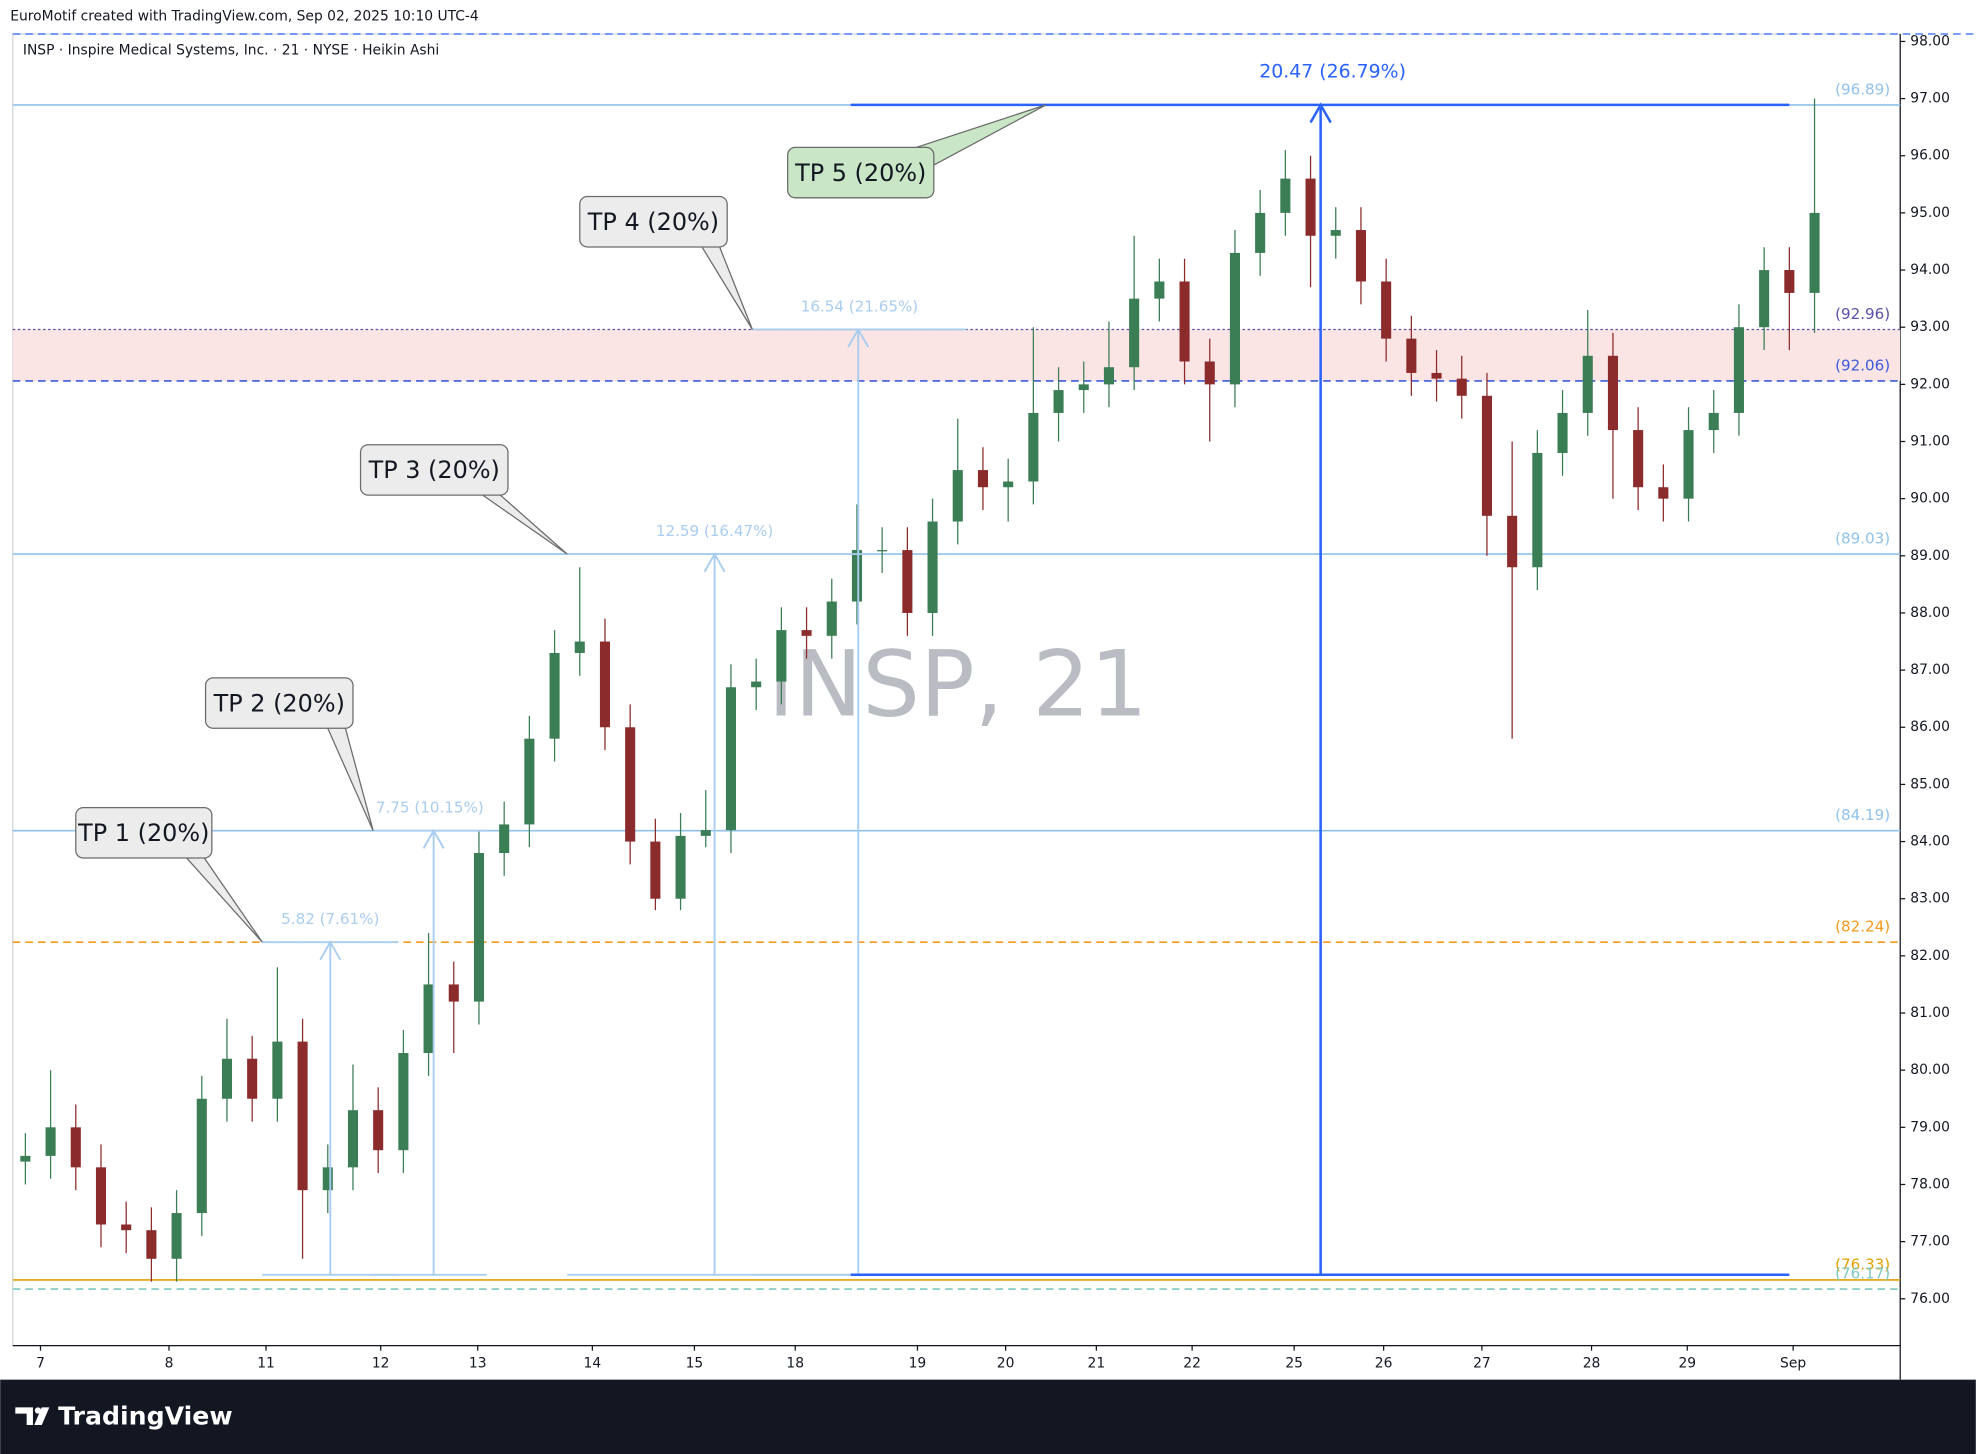  I want to click on level-label: (76.17), so click(1862, 1273).